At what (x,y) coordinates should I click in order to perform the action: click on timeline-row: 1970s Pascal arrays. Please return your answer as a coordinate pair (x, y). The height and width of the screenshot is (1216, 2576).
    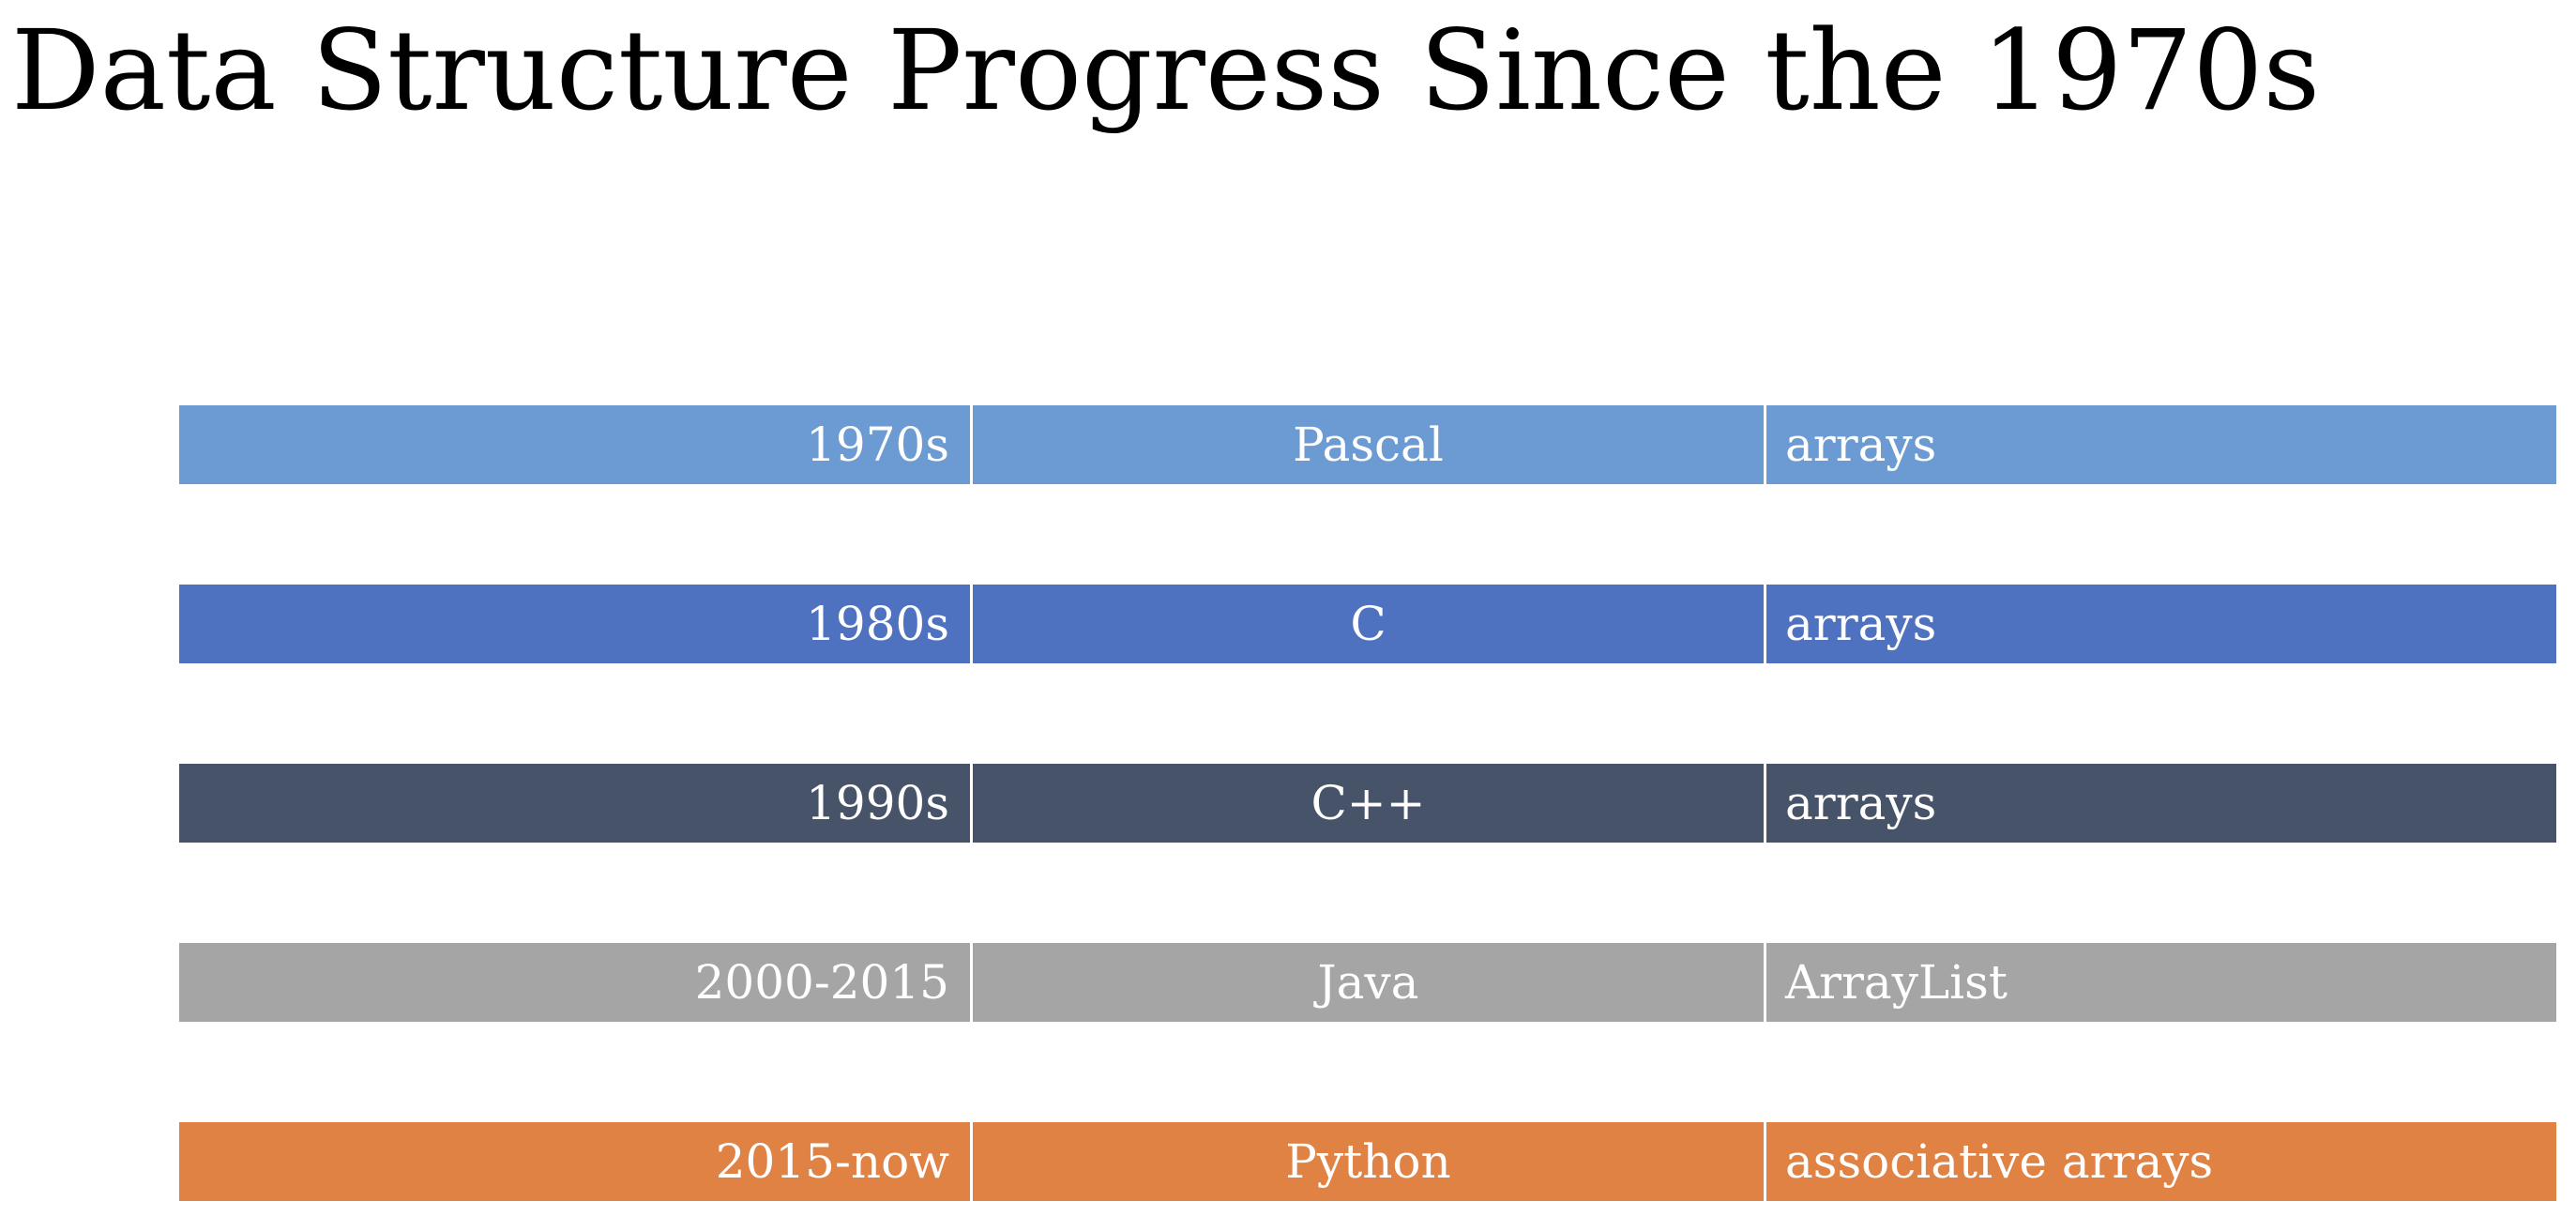
    Looking at the image, I should click on (1368, 444).